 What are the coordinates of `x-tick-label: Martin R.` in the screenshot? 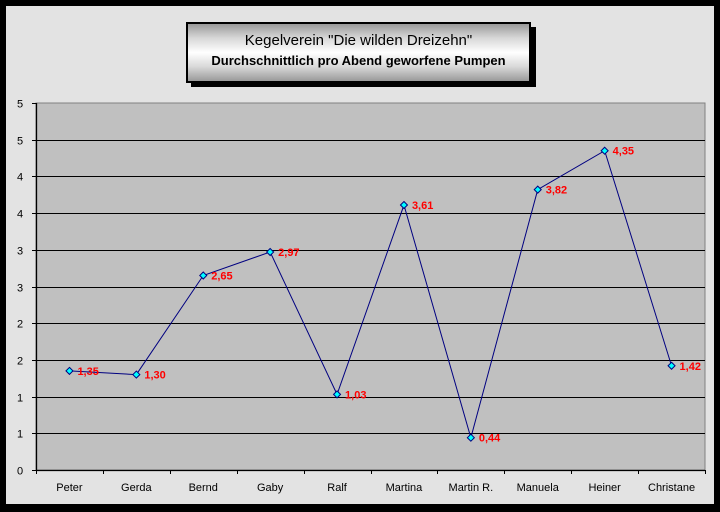 It's located at (471, 488).